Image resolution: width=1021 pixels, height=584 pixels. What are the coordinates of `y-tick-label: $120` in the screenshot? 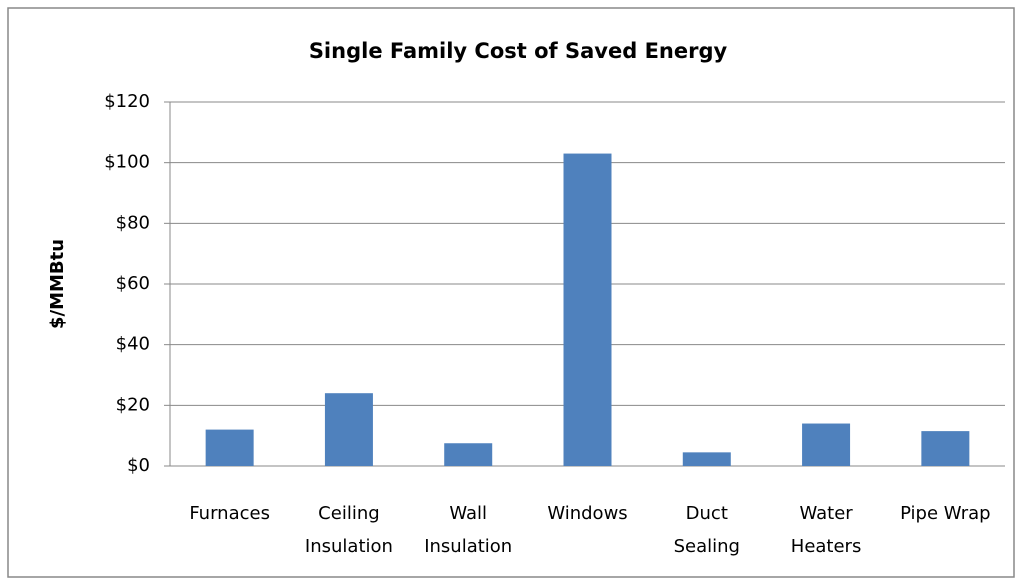 It's located at (127, 101).